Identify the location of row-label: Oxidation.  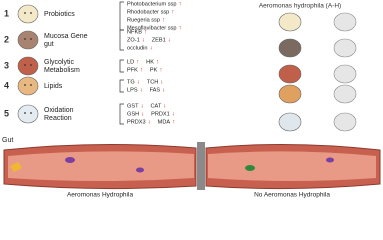
(59, 110).